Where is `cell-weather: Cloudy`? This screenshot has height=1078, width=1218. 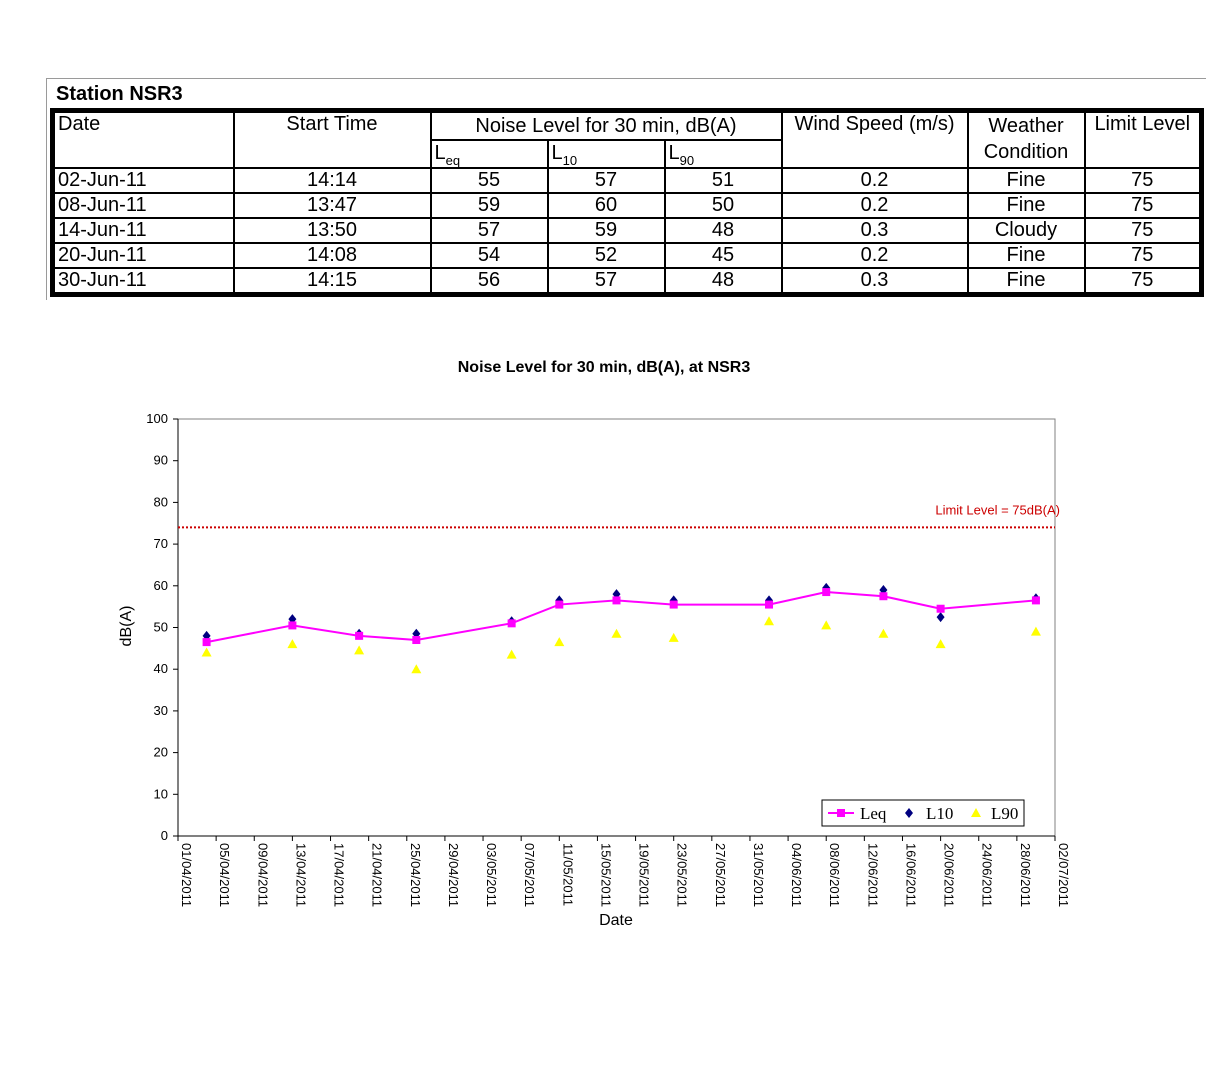
cell-weather: Cloudy is located at coordinates (1026, 230).